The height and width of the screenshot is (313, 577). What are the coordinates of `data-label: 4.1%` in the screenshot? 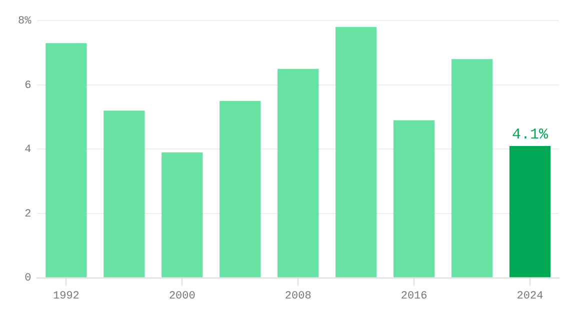 It's located at (531, 135).